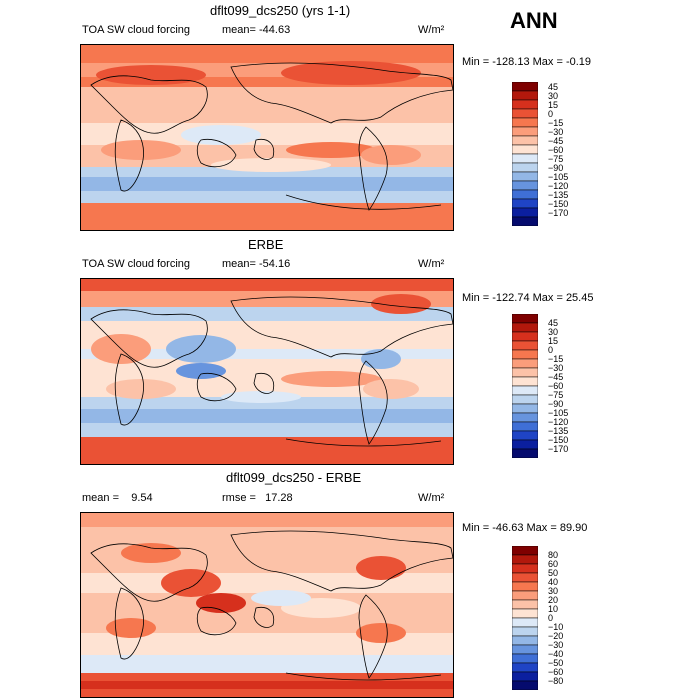  I want to click on panel-3-level-label: −50, so click(556, 663).